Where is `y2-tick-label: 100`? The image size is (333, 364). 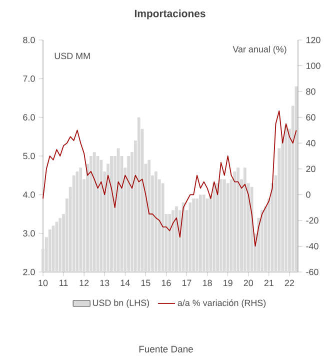 y2-tick-label: 100 is located at coordinates (313, 65).